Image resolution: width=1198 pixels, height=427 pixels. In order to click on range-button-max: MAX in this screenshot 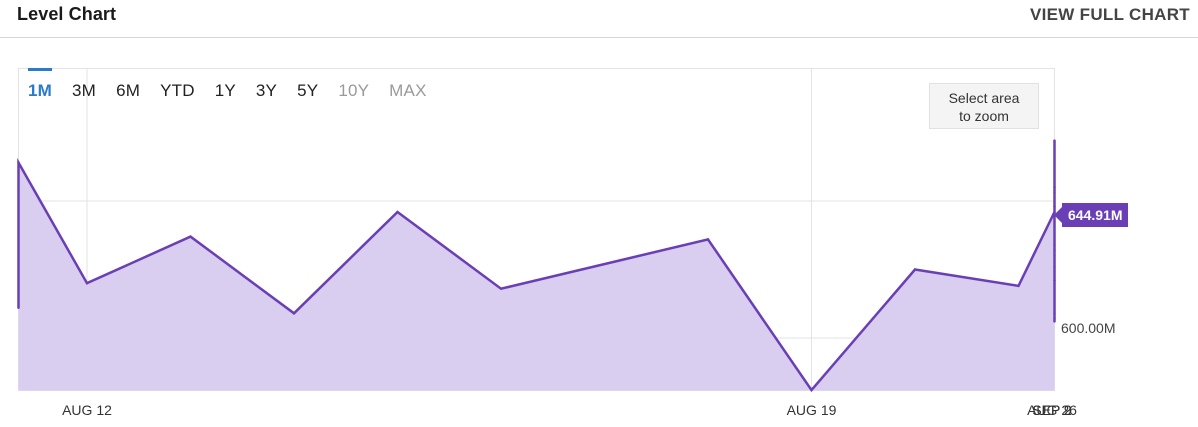, I will do `click(408, 90)`.